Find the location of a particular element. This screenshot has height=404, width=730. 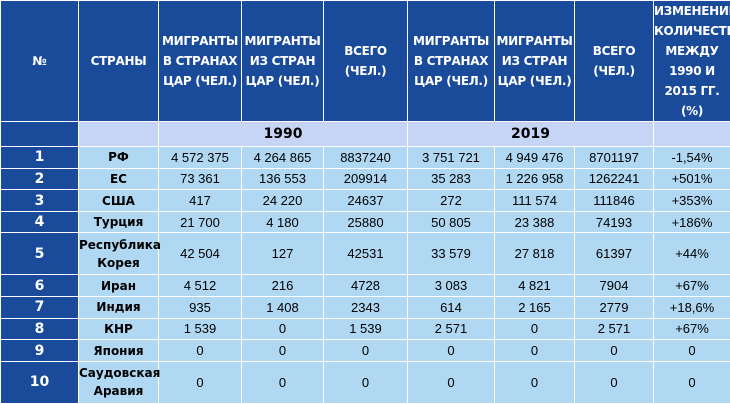

cell-migrants-from-2019: 0 is located at coordinates (534, 382).